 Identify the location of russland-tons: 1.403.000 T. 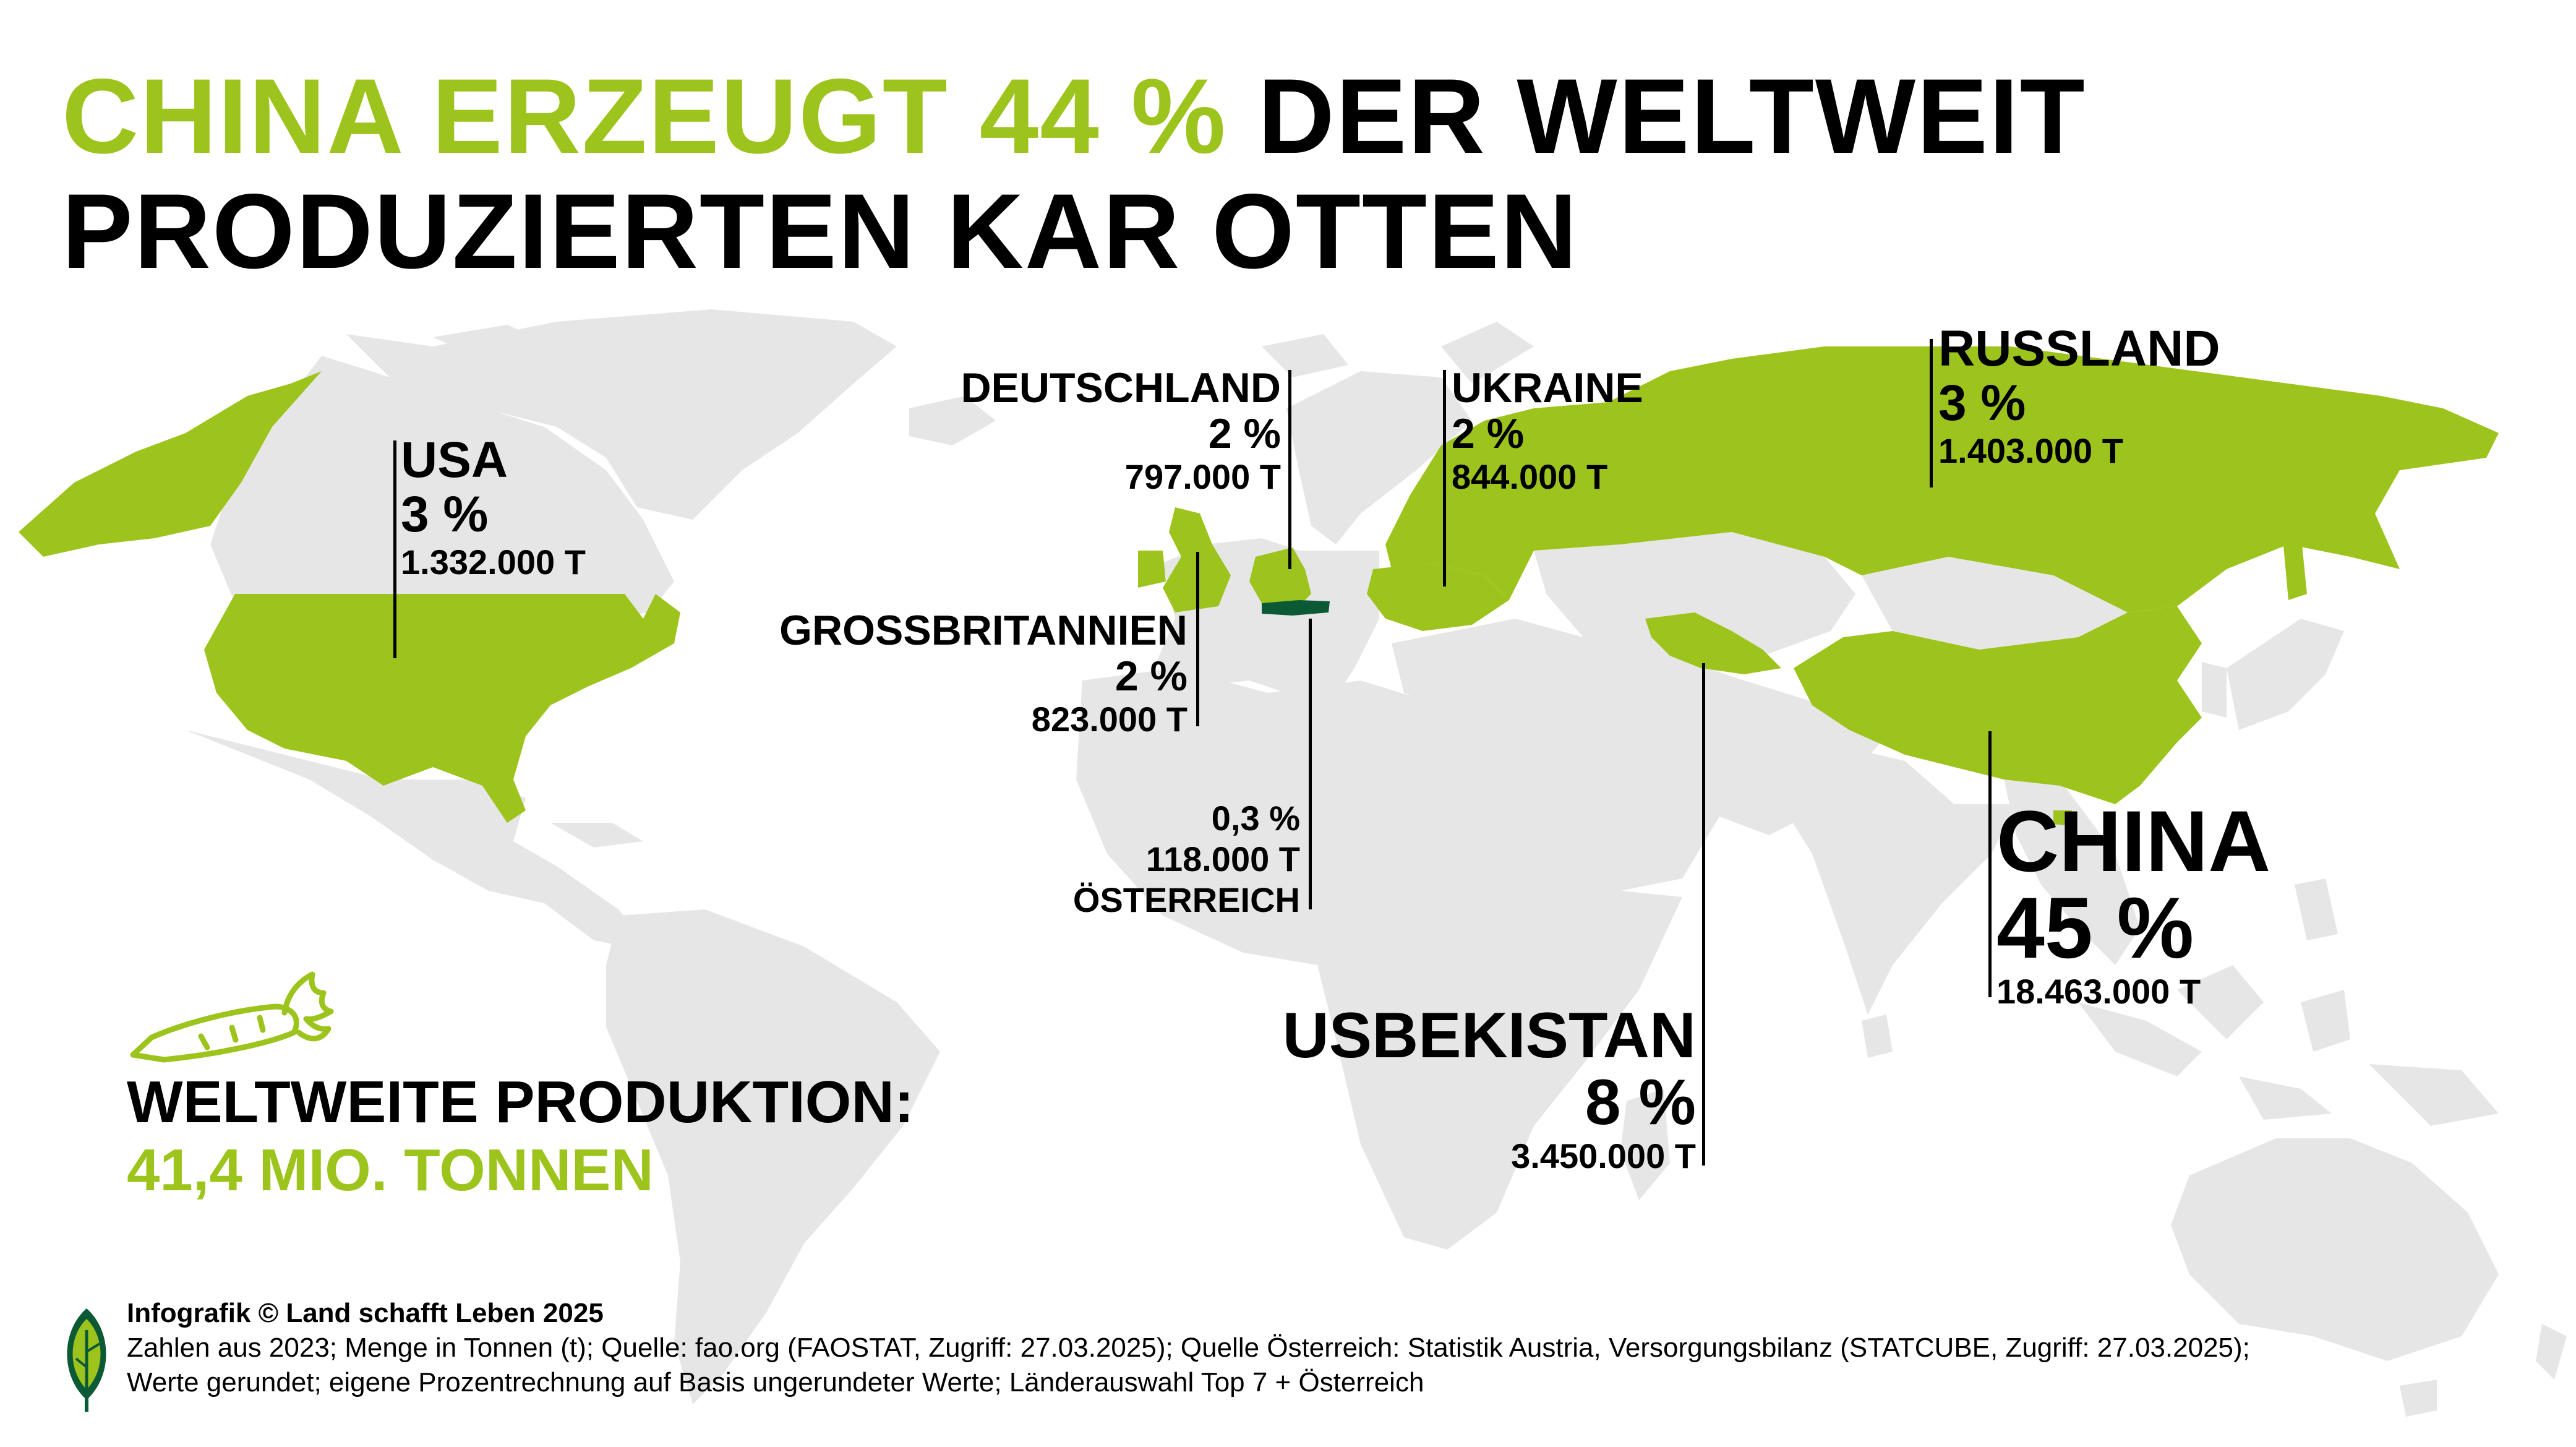
(2031, 451).